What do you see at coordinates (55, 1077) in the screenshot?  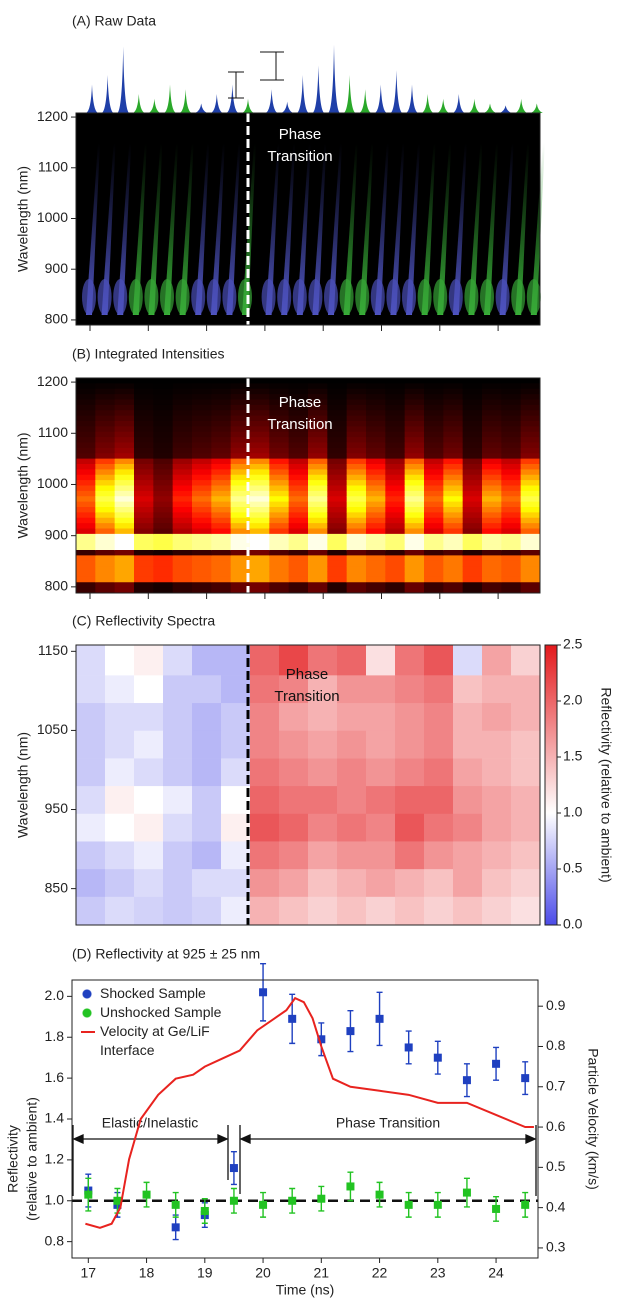 I see `y-tick-label: 1.6` at bounding box center [55, 1077].